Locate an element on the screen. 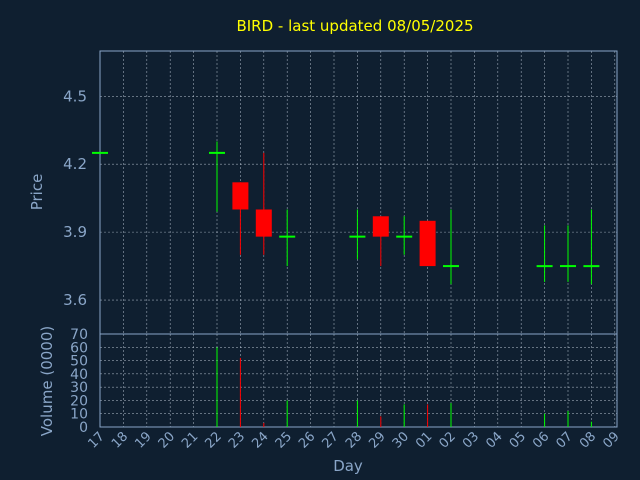 The image size is (640, 480). x-tick-label: 17 is located at coordinates (97, 440).